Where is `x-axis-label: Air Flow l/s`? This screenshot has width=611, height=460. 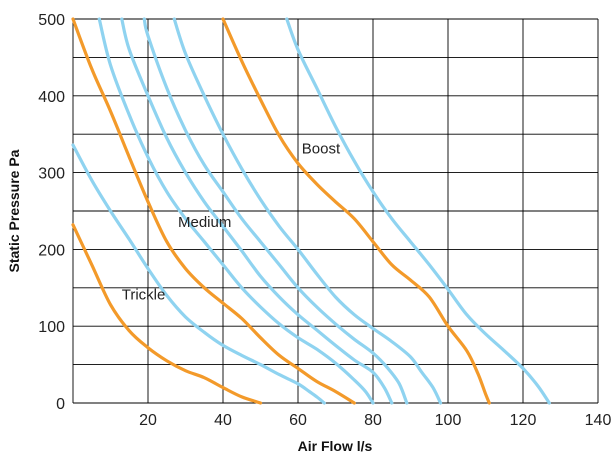 x-axis-label: Air Flow l/s is located at coordinates (335, 446).